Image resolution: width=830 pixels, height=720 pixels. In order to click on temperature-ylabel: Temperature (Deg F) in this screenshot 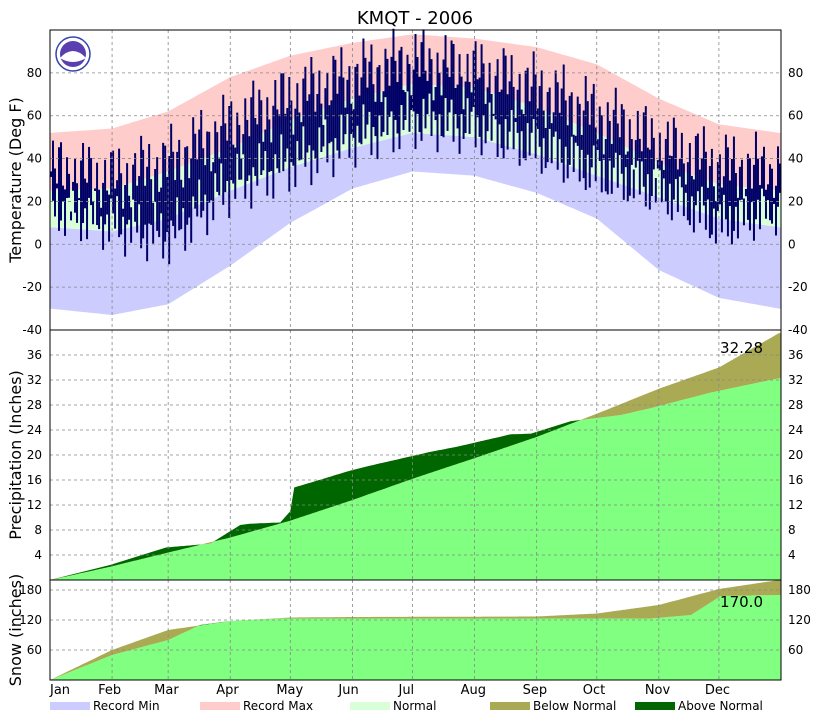, I will do `click(15, 180)`.